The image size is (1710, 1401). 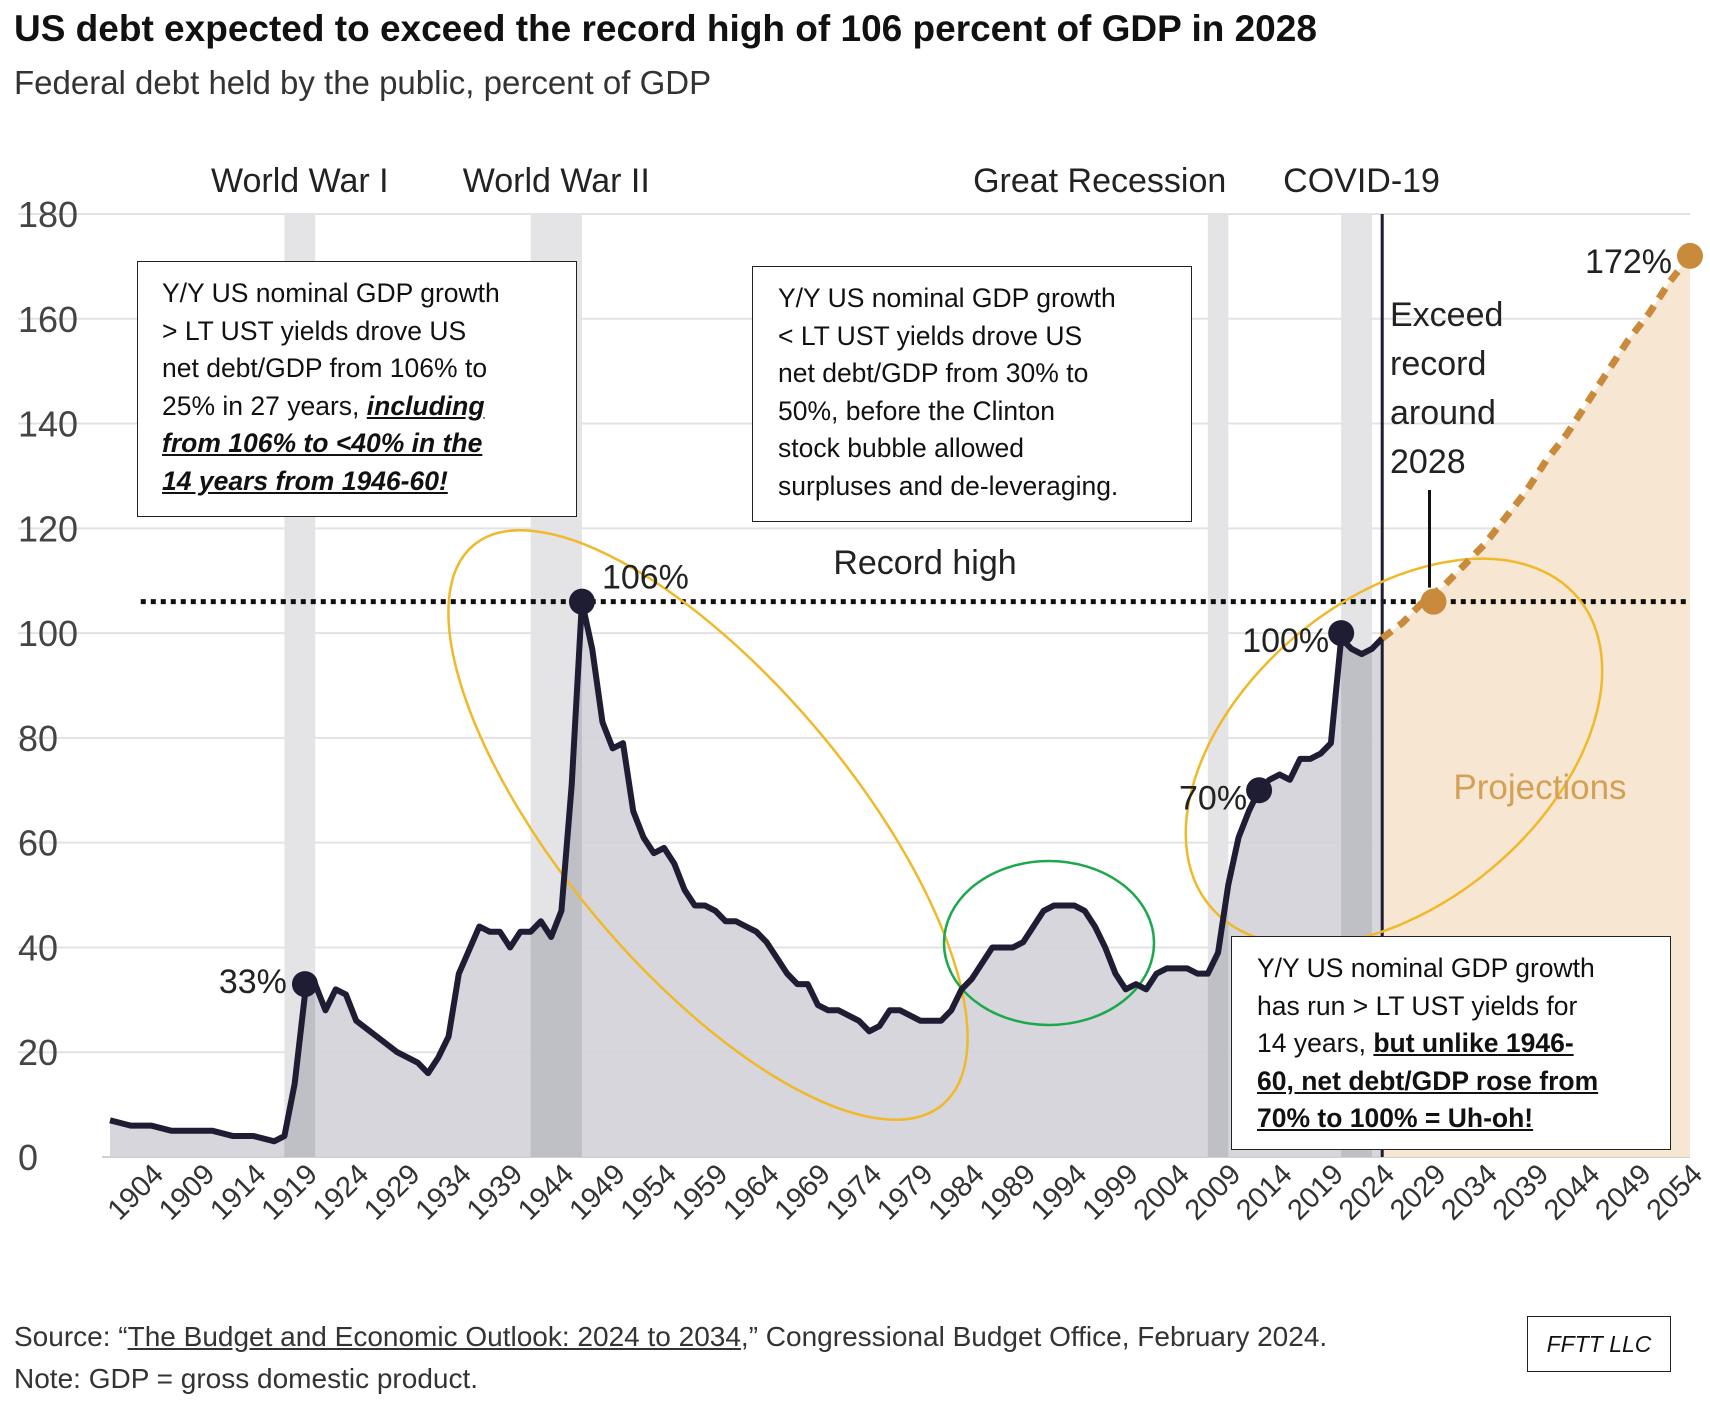 I want to click on box3-line: has run > LT UST yields for, so click(x=1417, y=1005).